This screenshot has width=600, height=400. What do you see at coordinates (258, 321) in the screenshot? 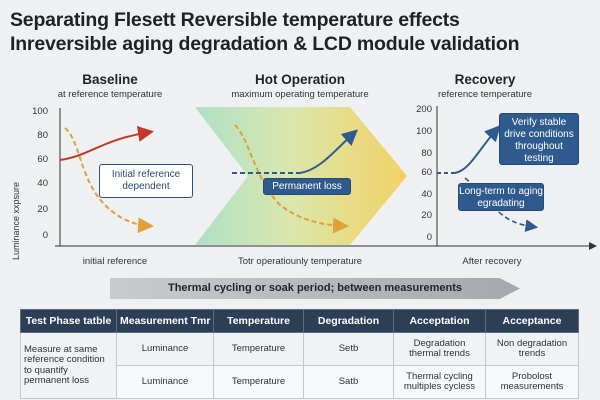
I see `table-header: Temperature` at bounding box center [258, 321].